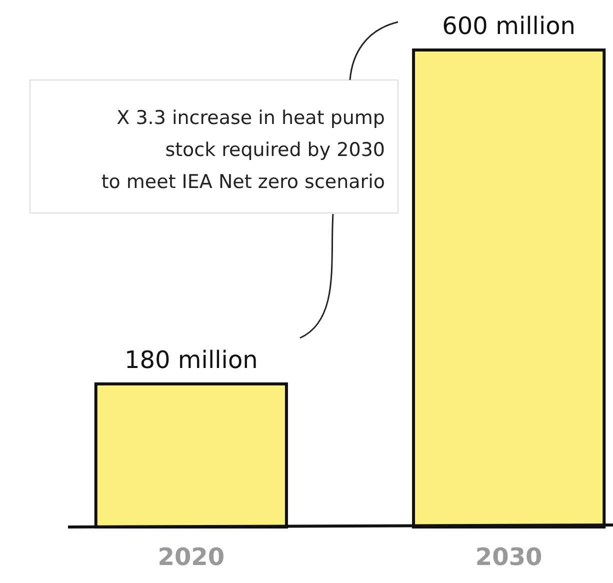 The image size is (613, 583). I want to click on data-label: 180 million, so click(191, 360).